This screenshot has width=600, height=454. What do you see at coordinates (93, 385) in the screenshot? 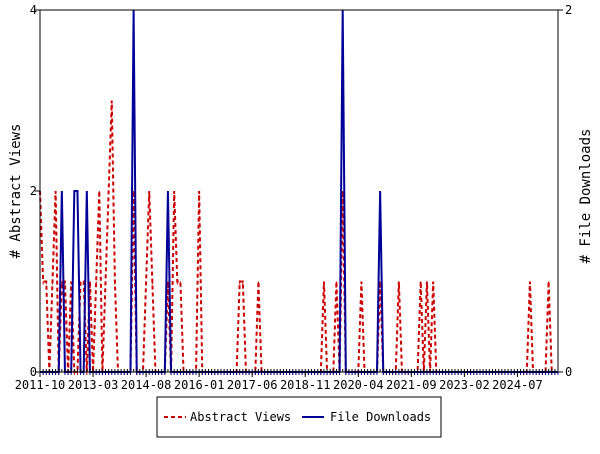
I see `x-tick-label: 2013-03` at bounding box center [93, 385].